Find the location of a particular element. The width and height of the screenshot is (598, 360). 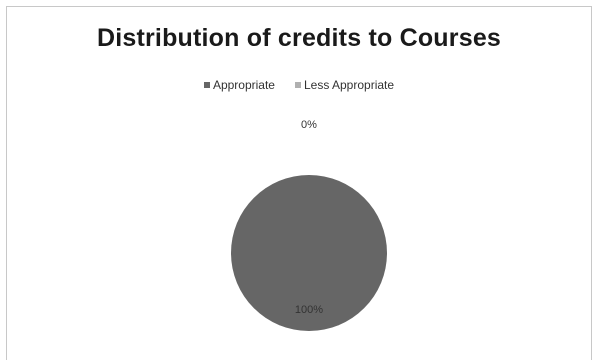

legend: Appropriate Less Appropriate is located at coordinates (299, 85).